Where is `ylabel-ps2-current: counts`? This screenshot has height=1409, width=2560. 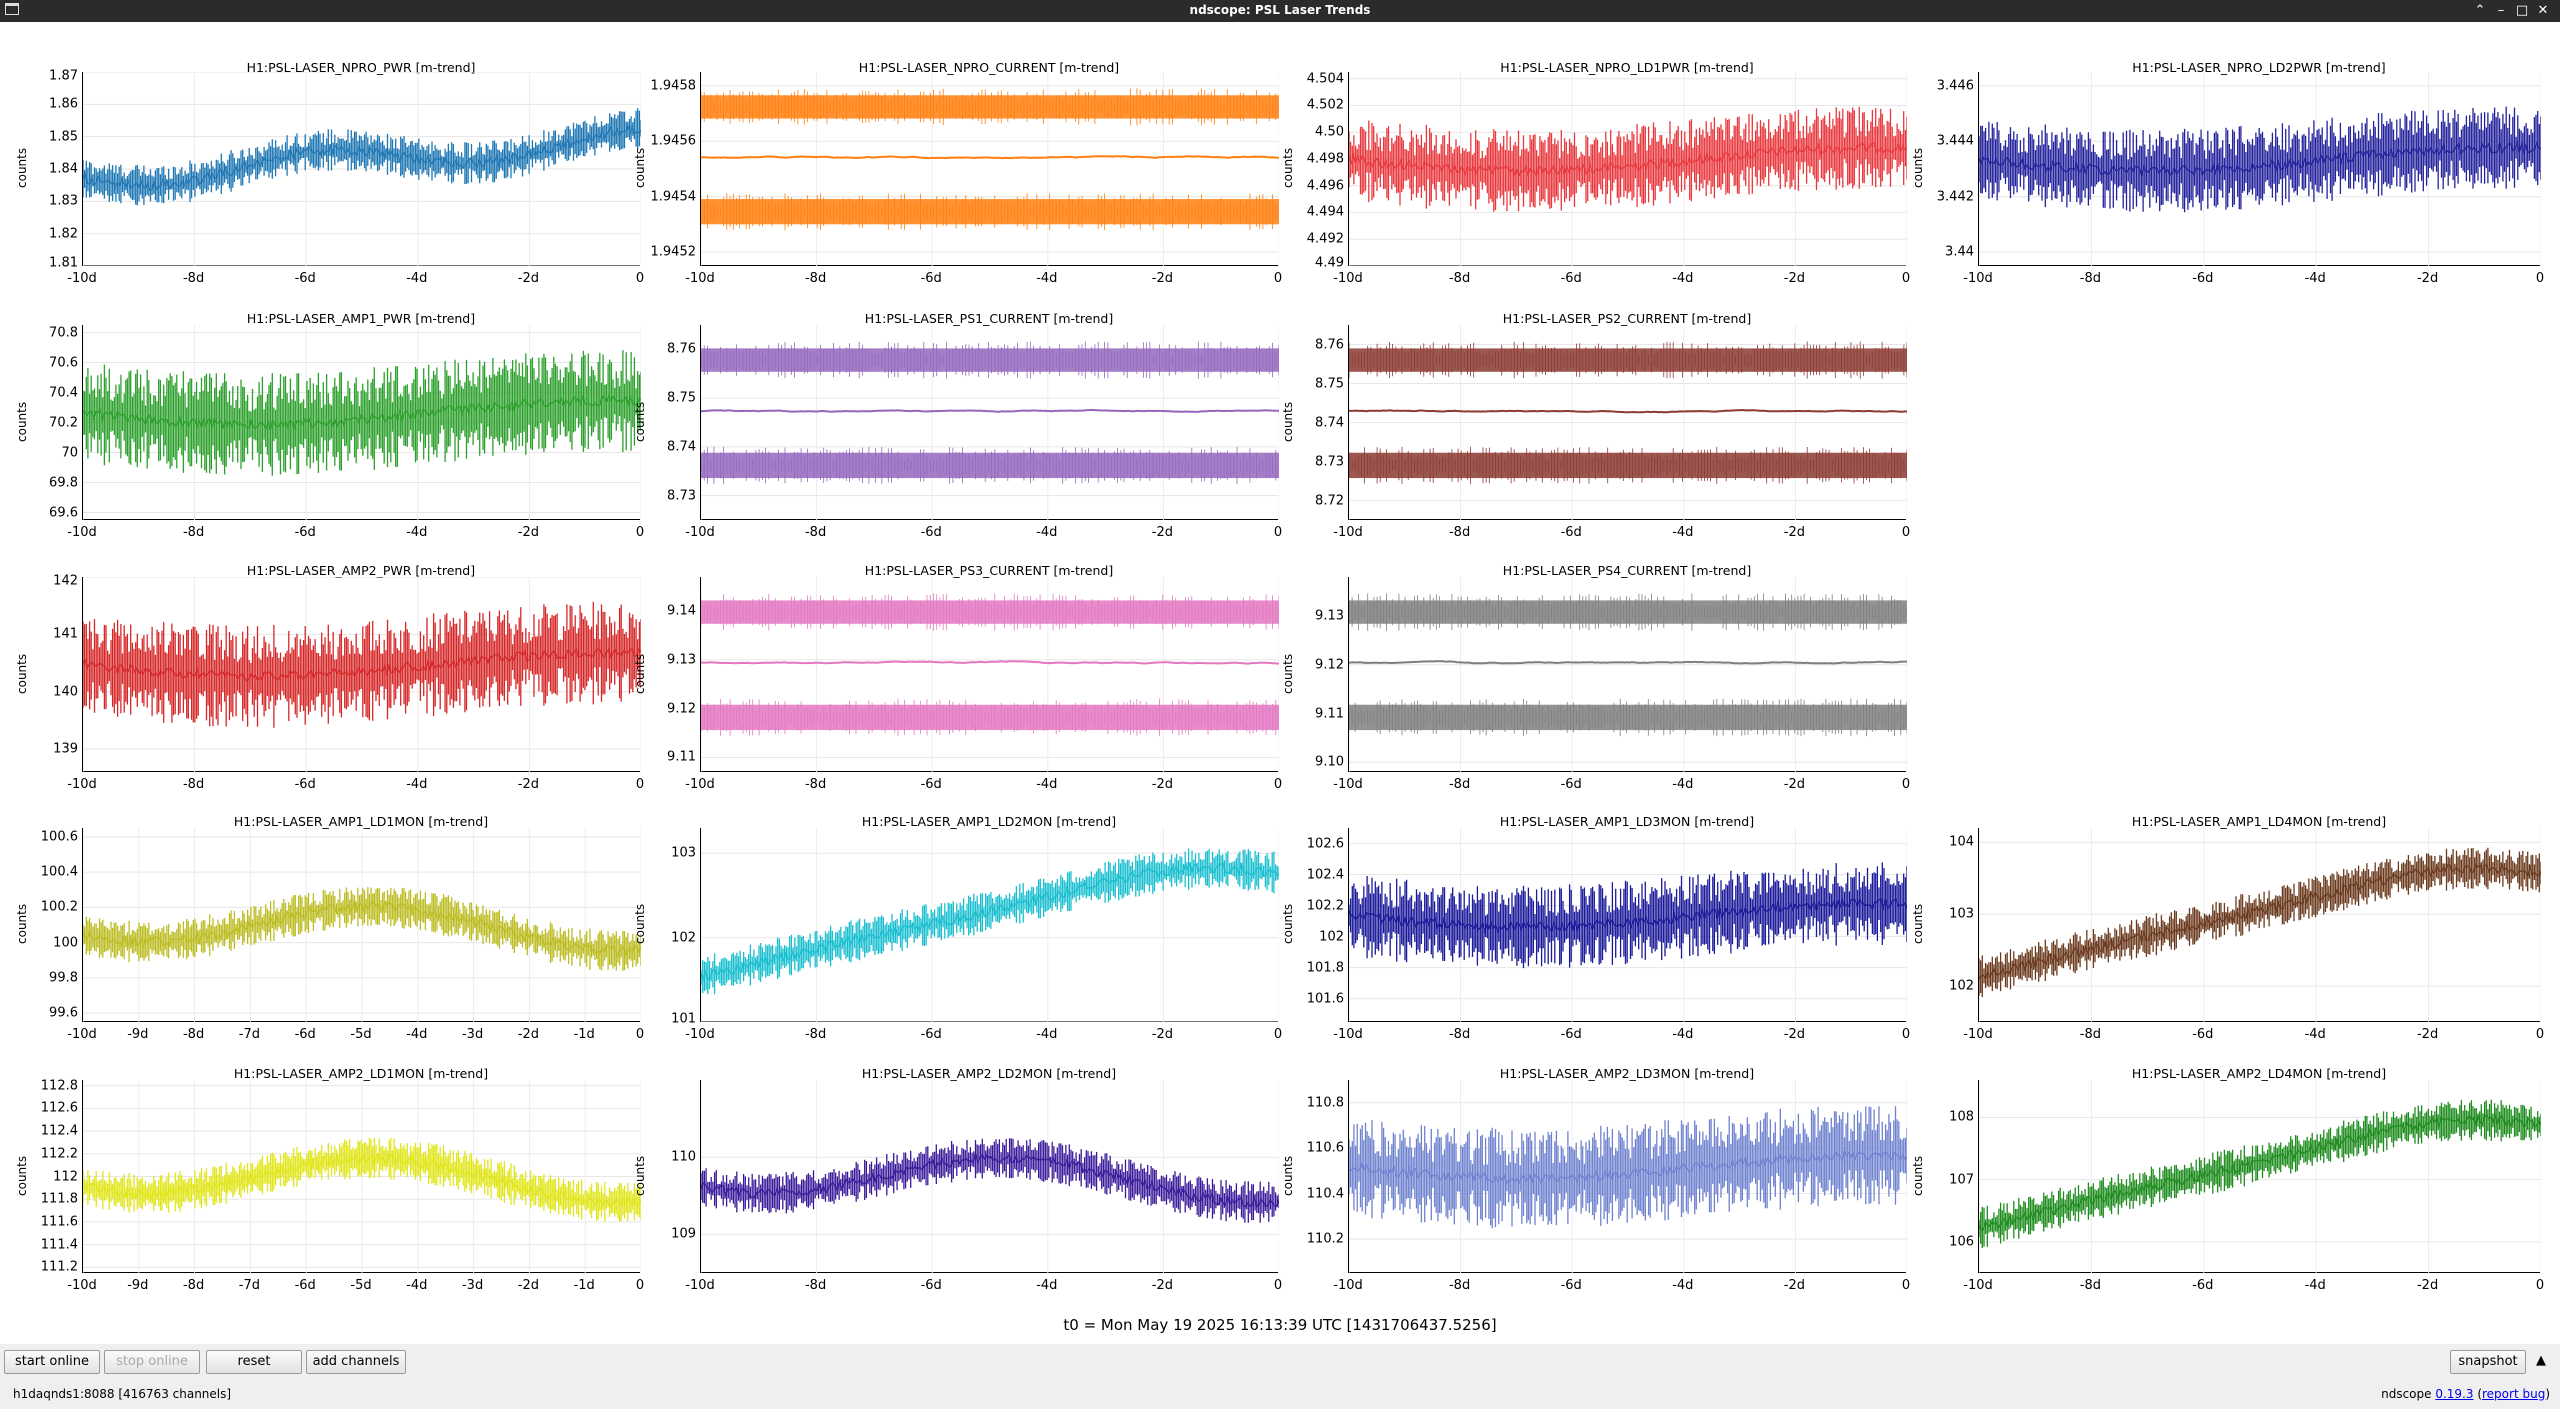 ylabel-ps2-current: counts is located at coordinates (1288, 421).